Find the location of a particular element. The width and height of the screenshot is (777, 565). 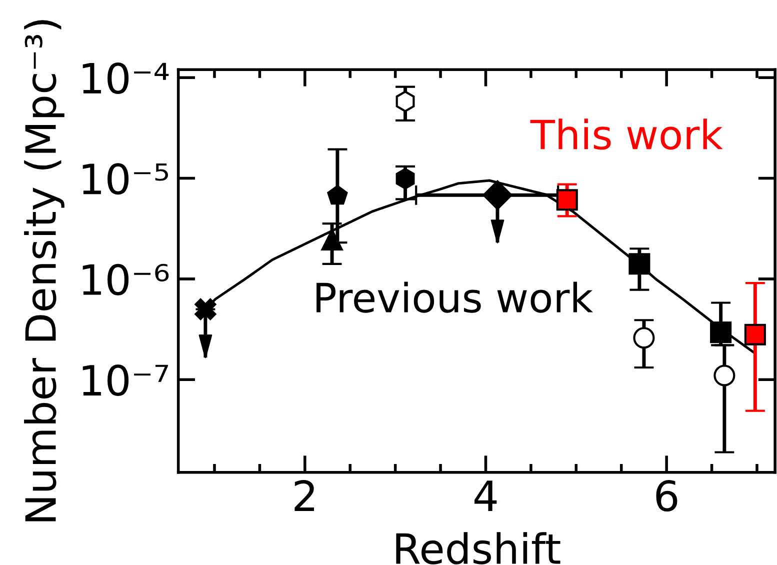

x-tick-label: 2 is located at coordinates (304, 495).